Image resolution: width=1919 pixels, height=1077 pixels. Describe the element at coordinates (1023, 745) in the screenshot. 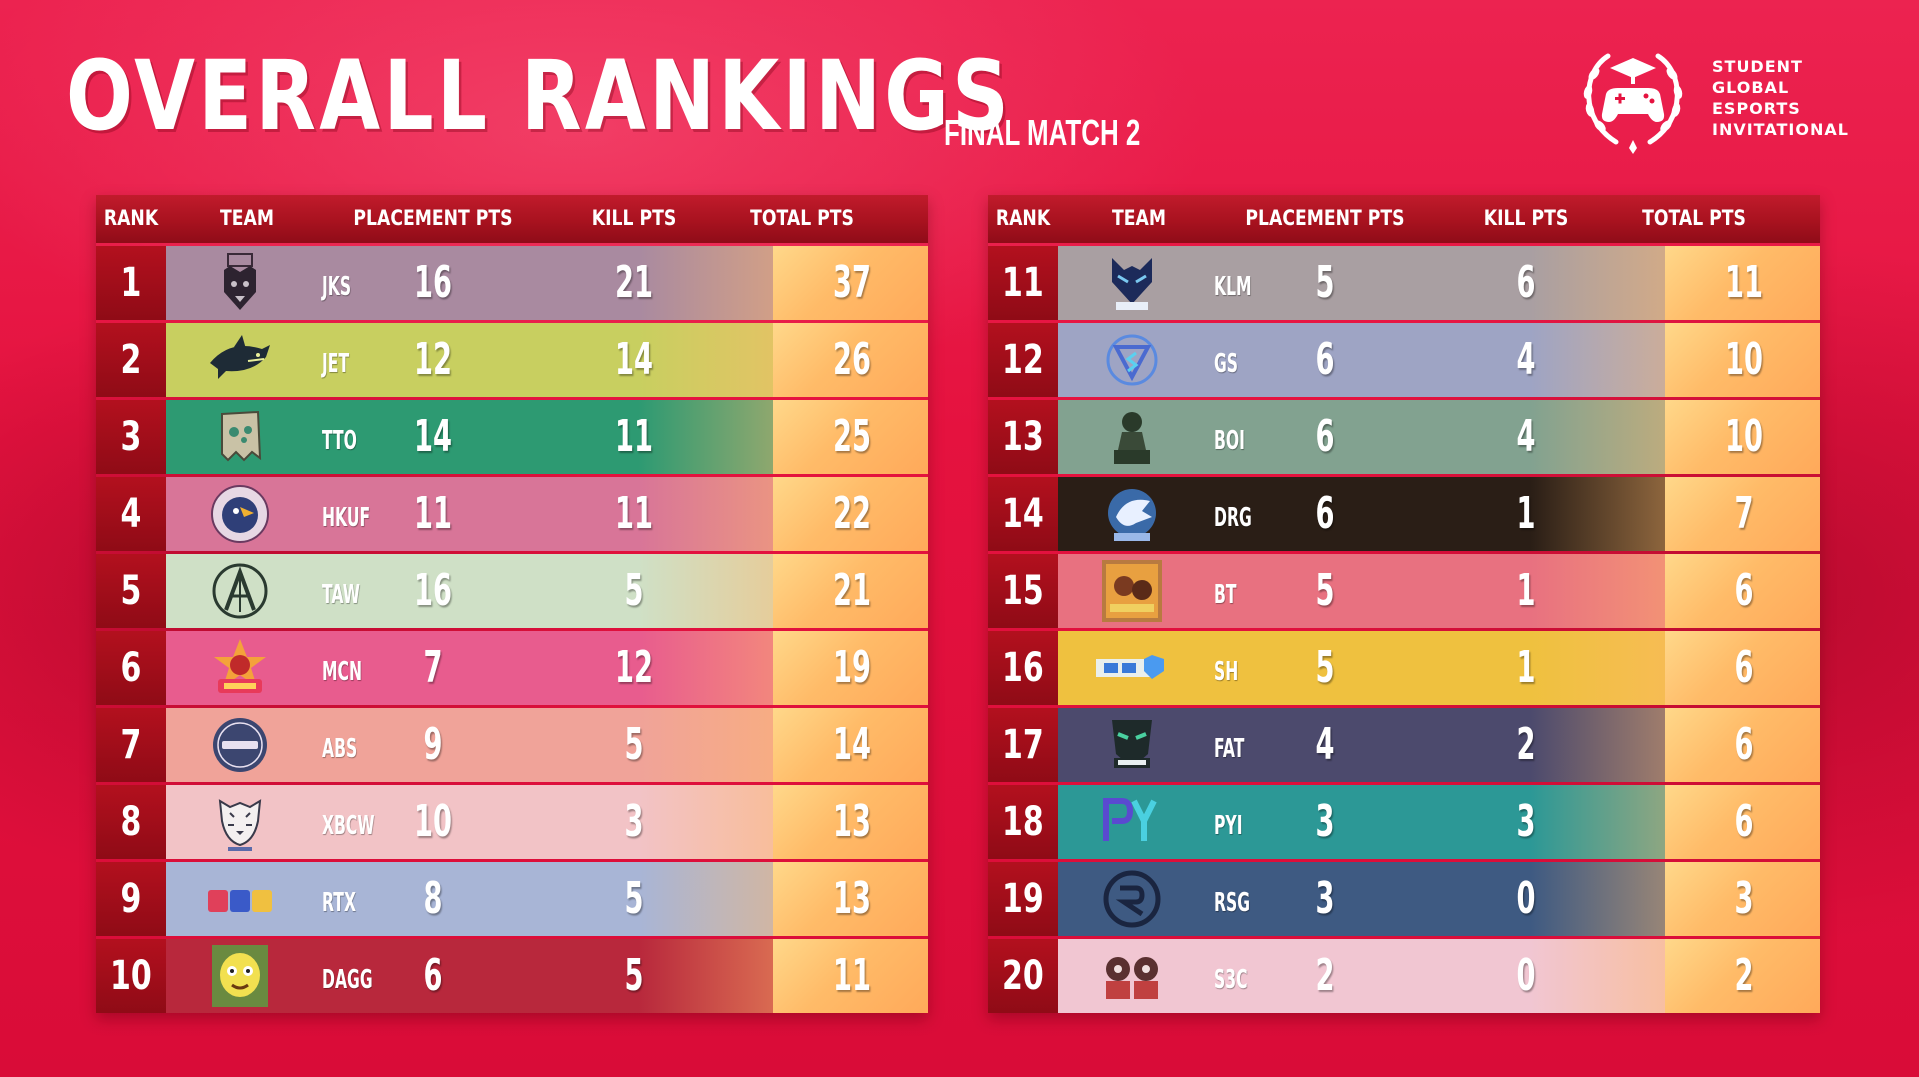

I see `rank-value: 17` at that location.